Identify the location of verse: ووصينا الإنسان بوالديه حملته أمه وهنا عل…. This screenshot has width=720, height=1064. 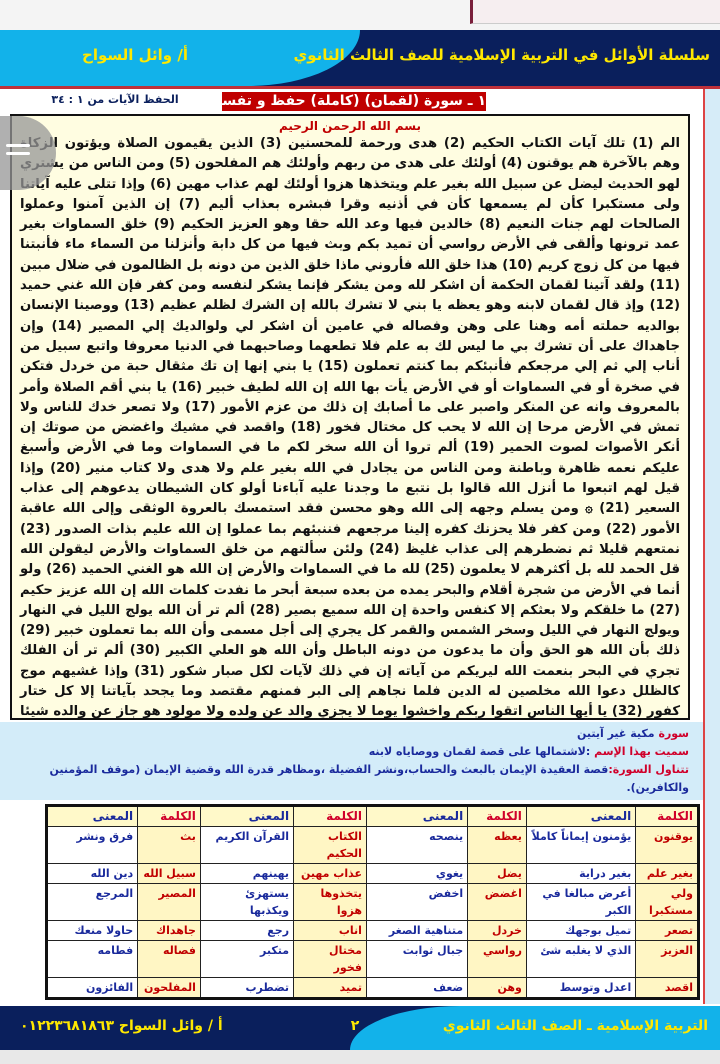
(350, 316).